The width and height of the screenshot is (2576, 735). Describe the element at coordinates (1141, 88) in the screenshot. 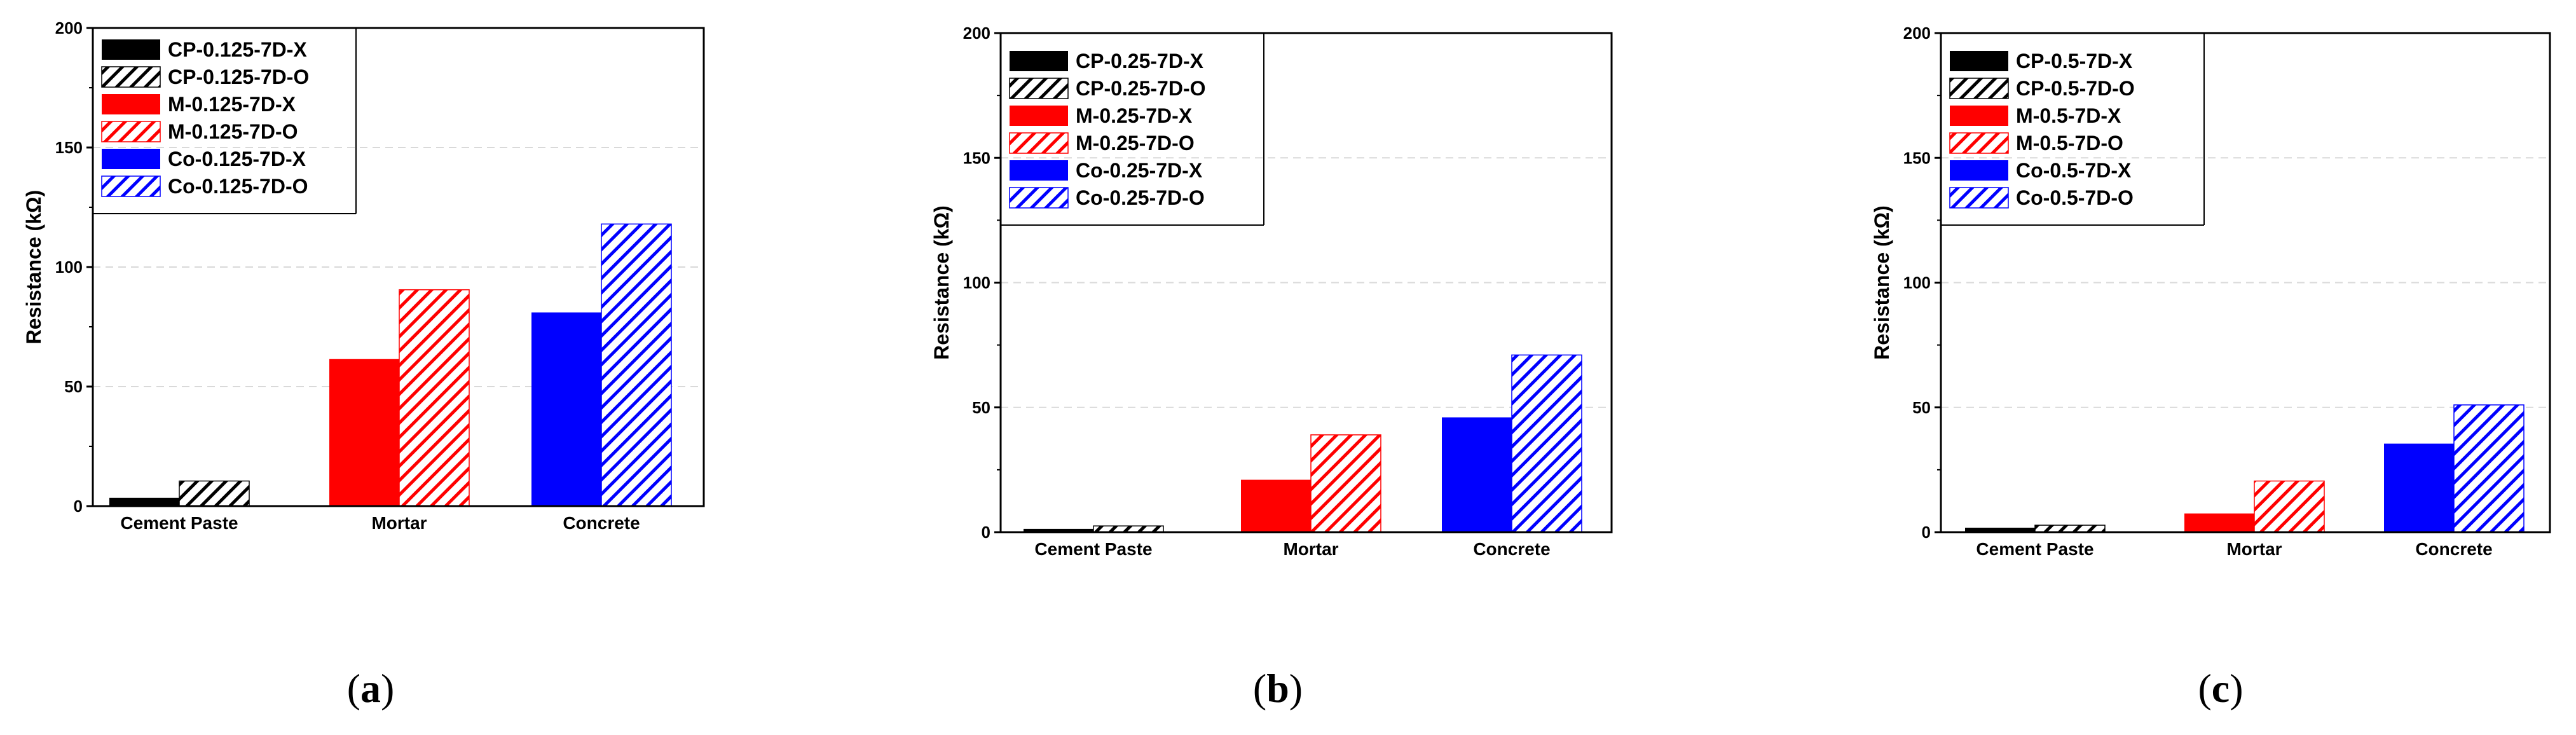

I see `legend-entry: CP-0.25-7D-O` at that location.